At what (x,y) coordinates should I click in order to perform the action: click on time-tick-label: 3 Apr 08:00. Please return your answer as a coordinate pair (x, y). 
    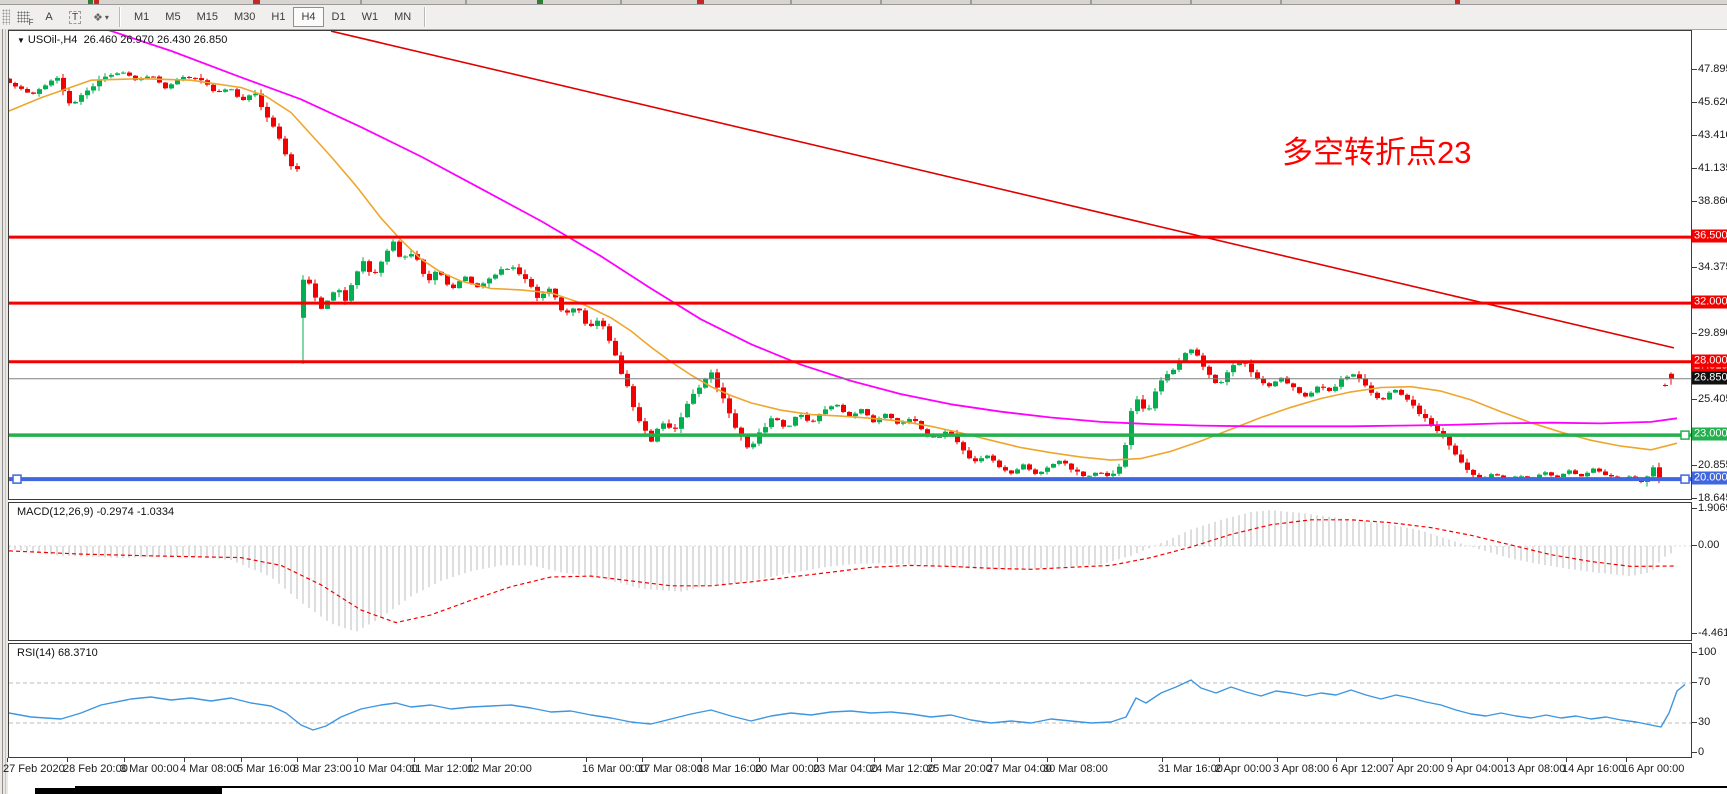
    Looking at the image, I should click on (1301, 769).